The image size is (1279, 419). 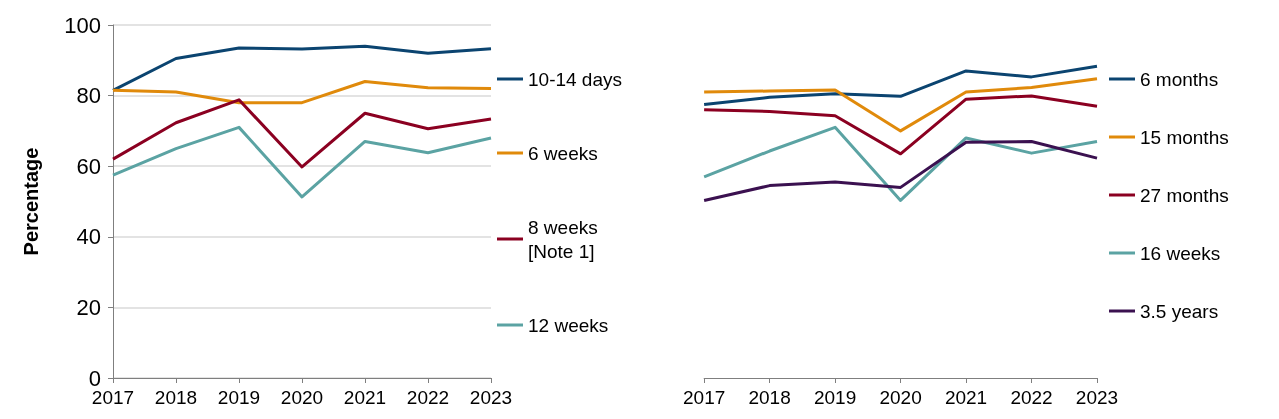 What do you see at coordinates (704, 397) in the screenshot?
I see `x-tick-label: 2017` at bounding box center [704, 397].